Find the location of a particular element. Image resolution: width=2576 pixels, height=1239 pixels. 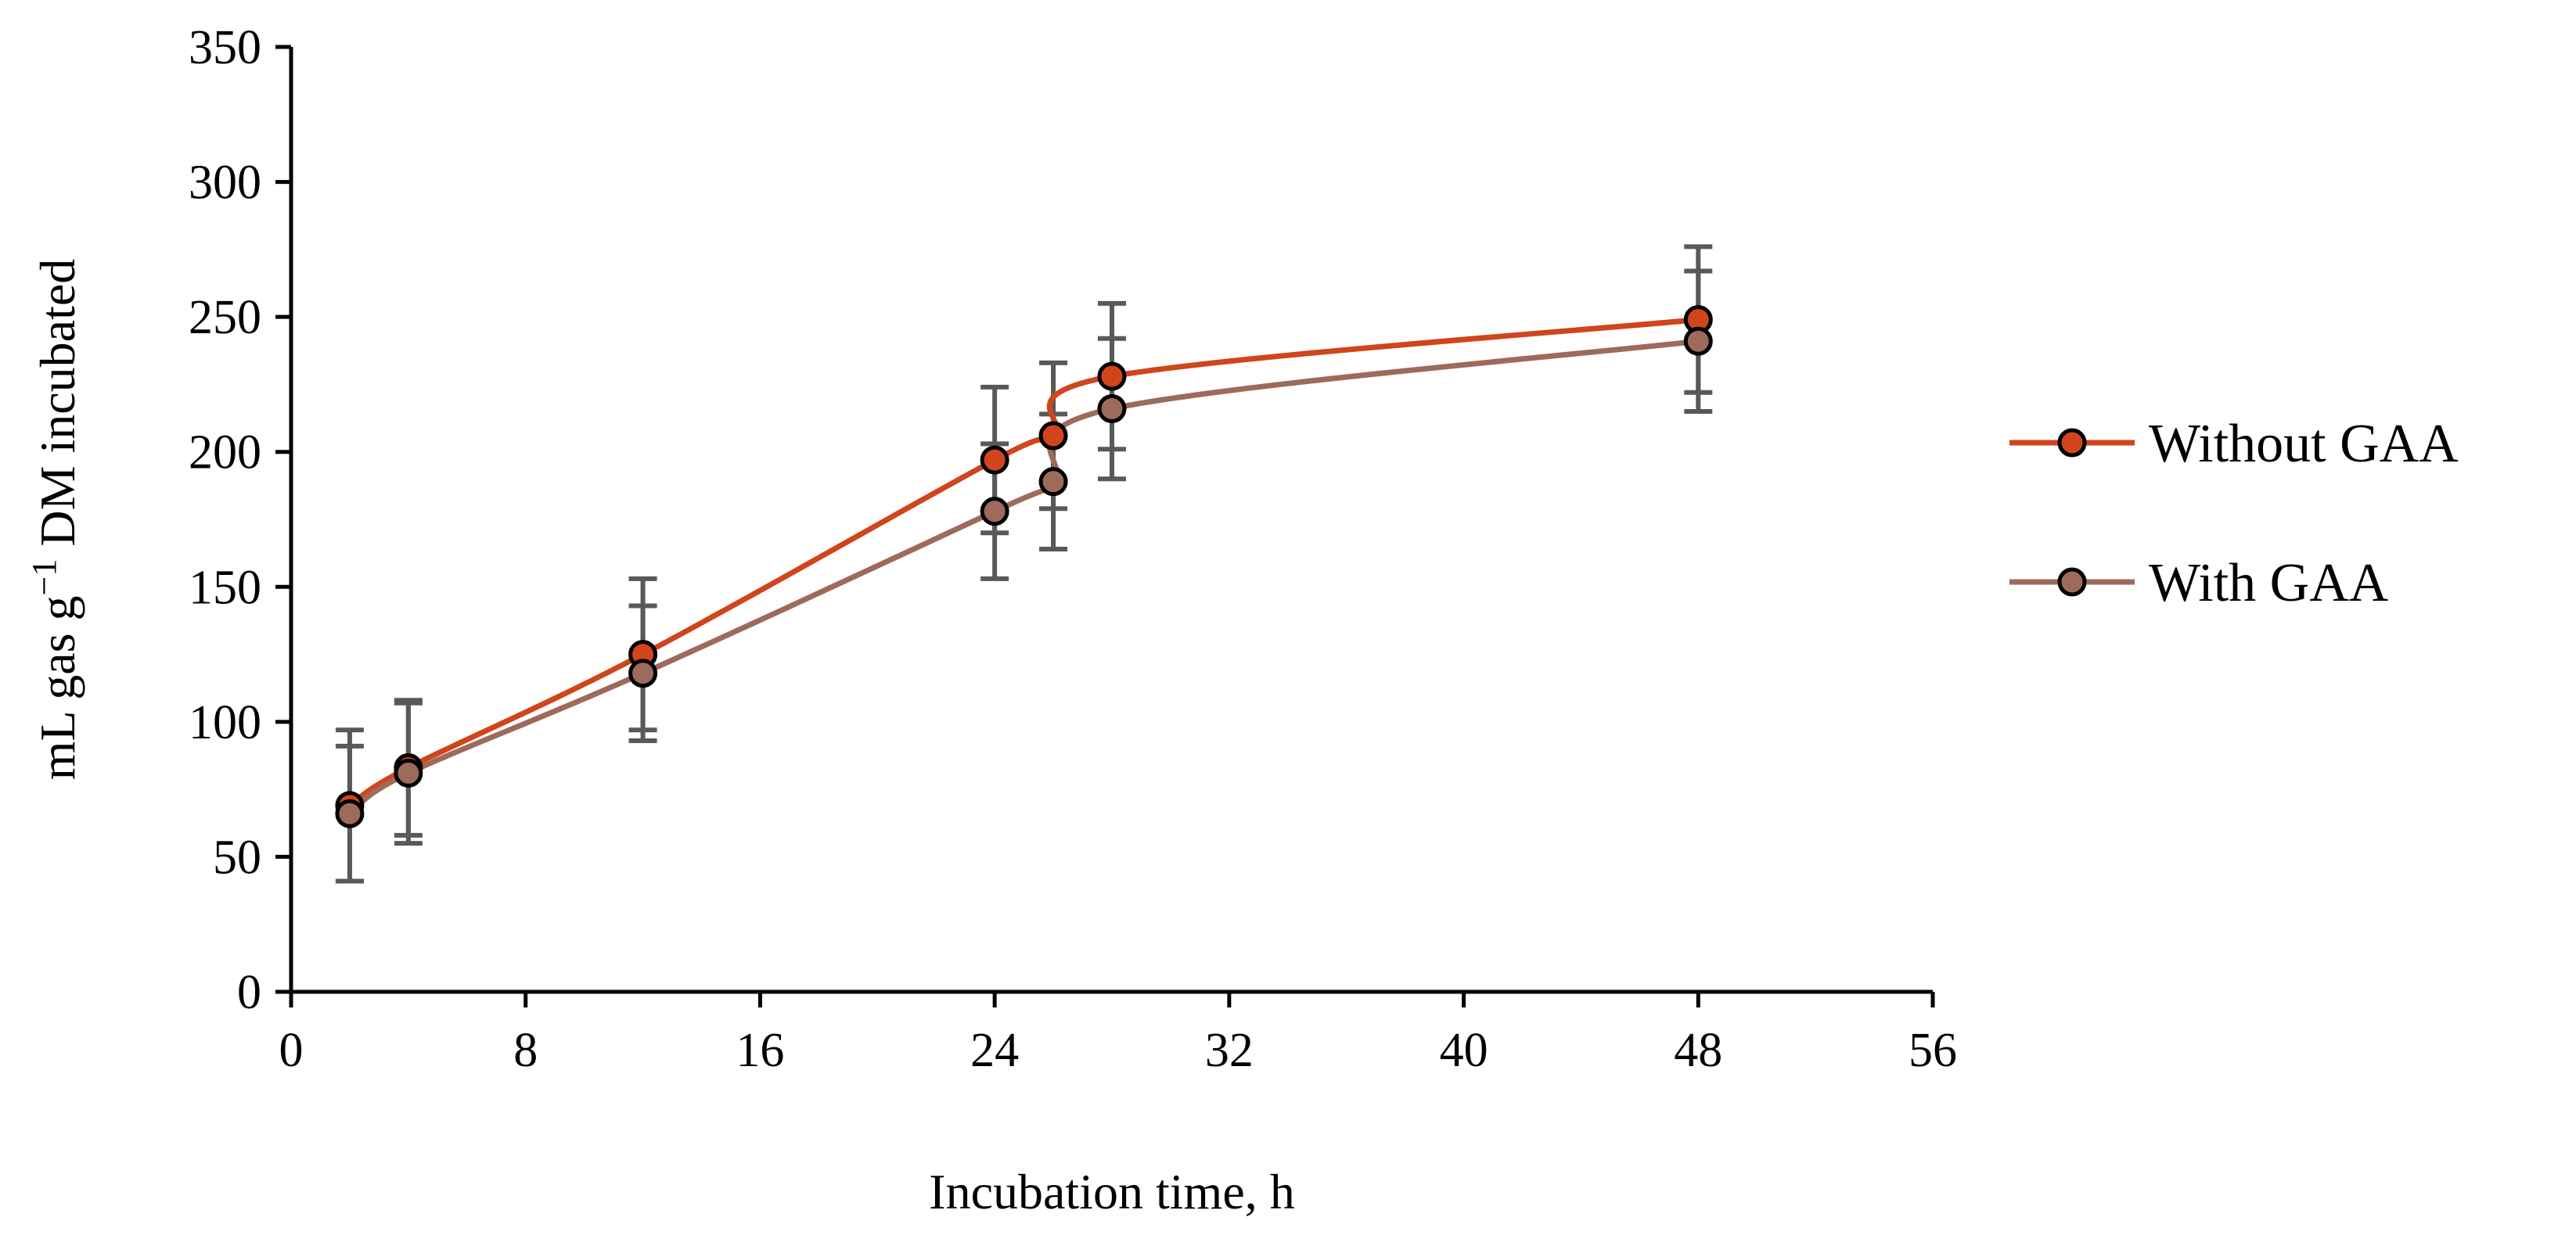

y-tick-label: 100 is located at coordinates (225, 722).